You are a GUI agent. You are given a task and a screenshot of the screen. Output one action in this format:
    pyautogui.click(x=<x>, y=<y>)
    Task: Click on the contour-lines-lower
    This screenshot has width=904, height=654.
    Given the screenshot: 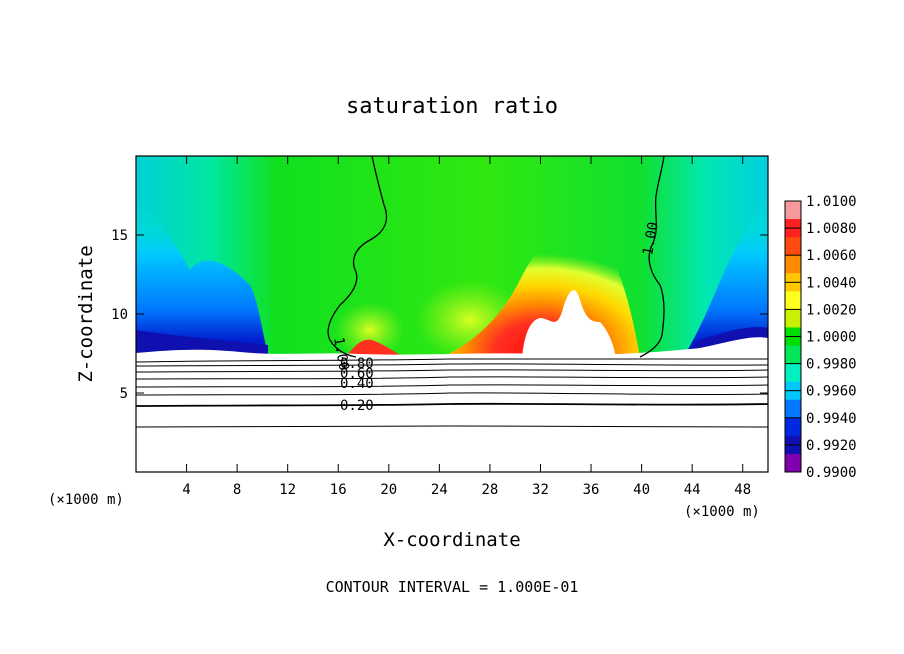 What is the action you would take?
    pyautogui.click(x=452, y=393)
    